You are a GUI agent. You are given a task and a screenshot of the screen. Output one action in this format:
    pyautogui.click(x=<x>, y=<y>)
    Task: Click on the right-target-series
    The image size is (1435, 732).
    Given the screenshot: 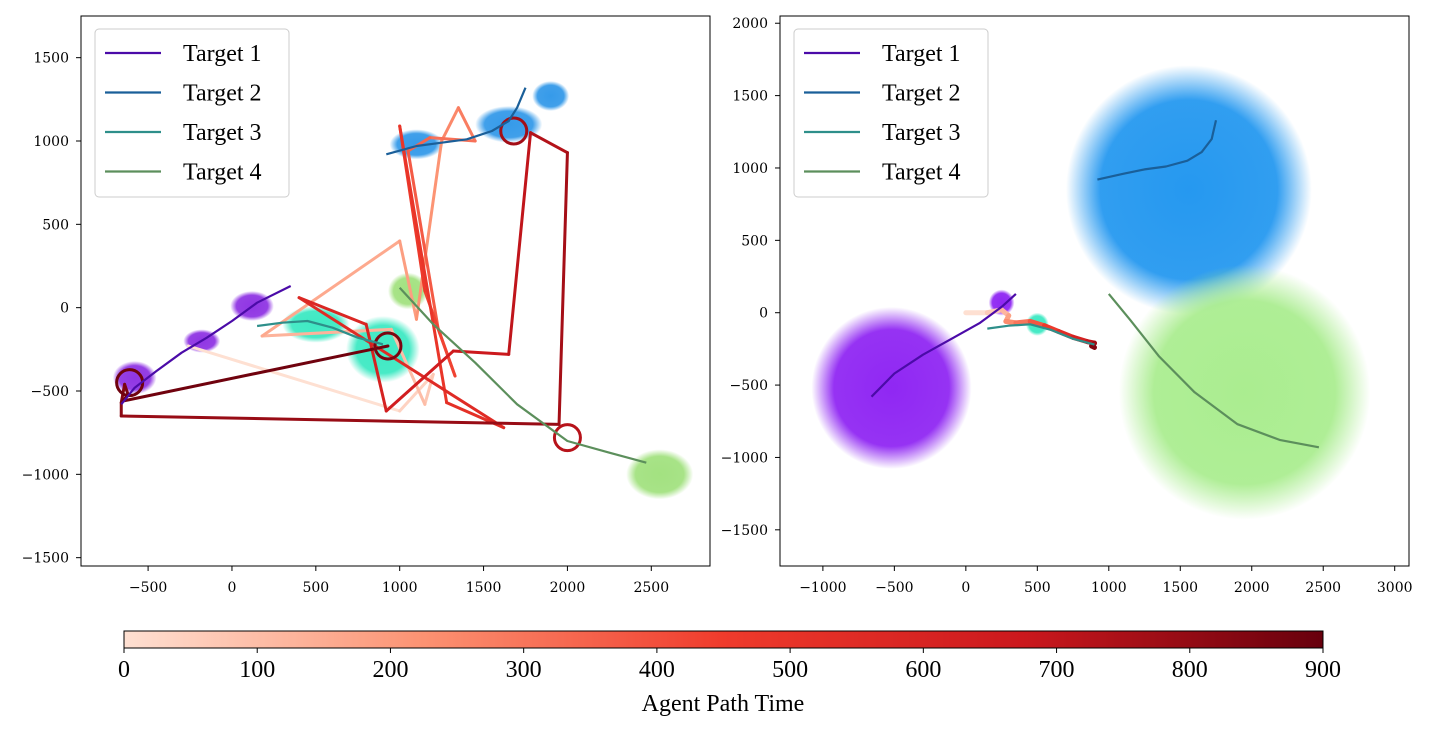 What is the action you would take?
    pyautogui.click(x=1095, y=284)
    